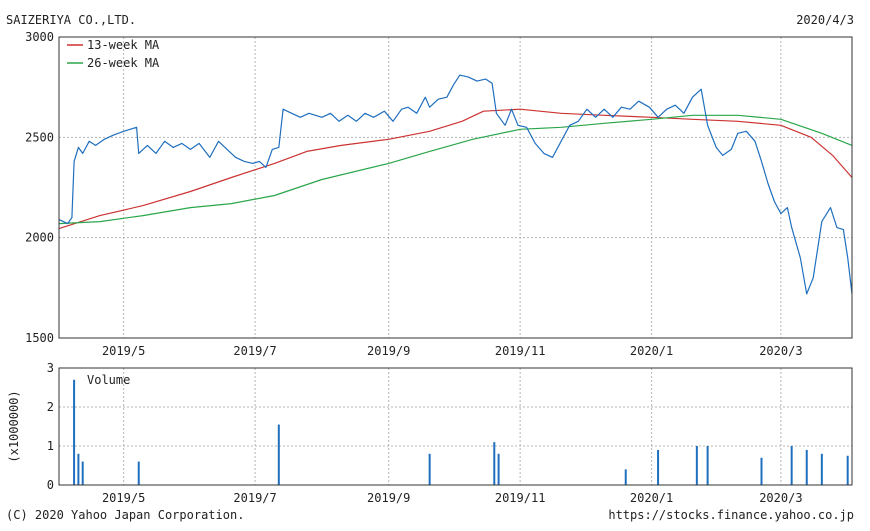 The image size is (870, 531). What do you see at coordinates (254, 498) in the screenshot?
I see `volume-xtick-label: 2019/7` at bounding box center [254, 498].